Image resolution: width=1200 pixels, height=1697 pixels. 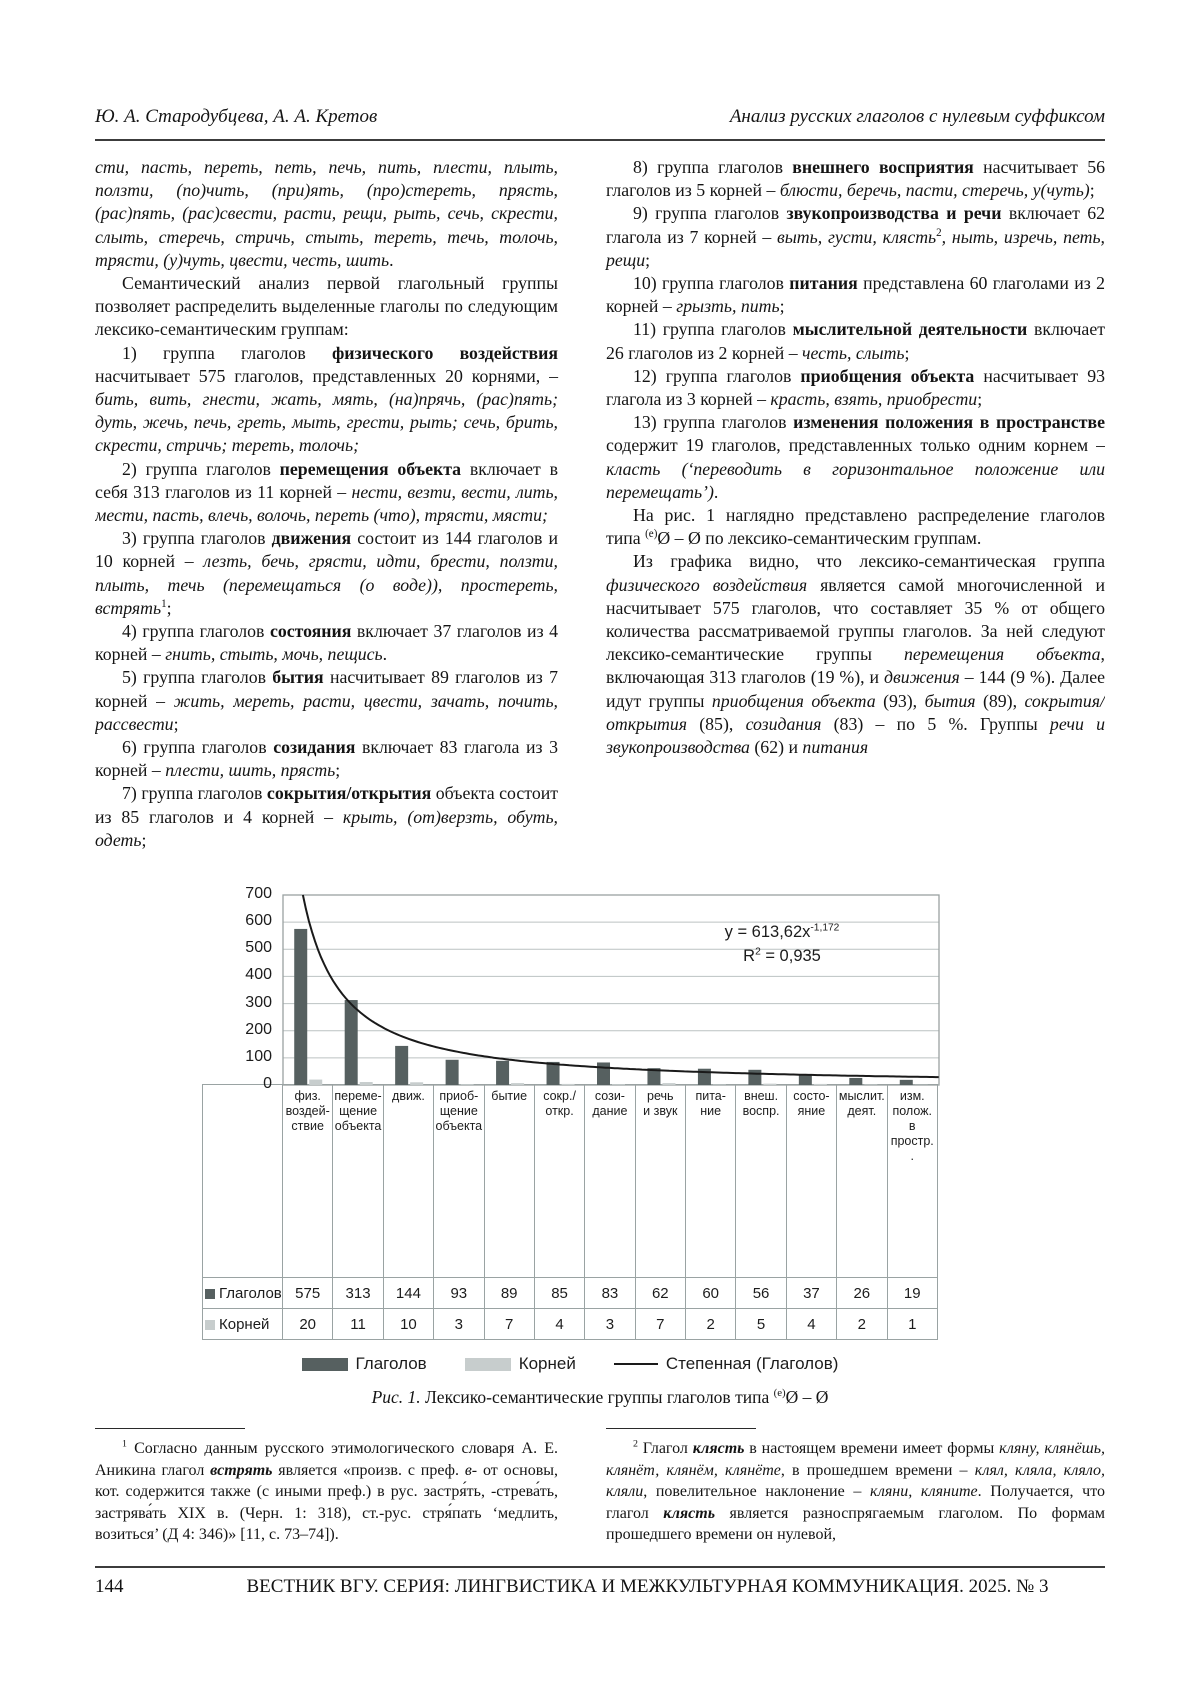 I want to click on legend-swatch-korney, so click(x=487, y=1364).